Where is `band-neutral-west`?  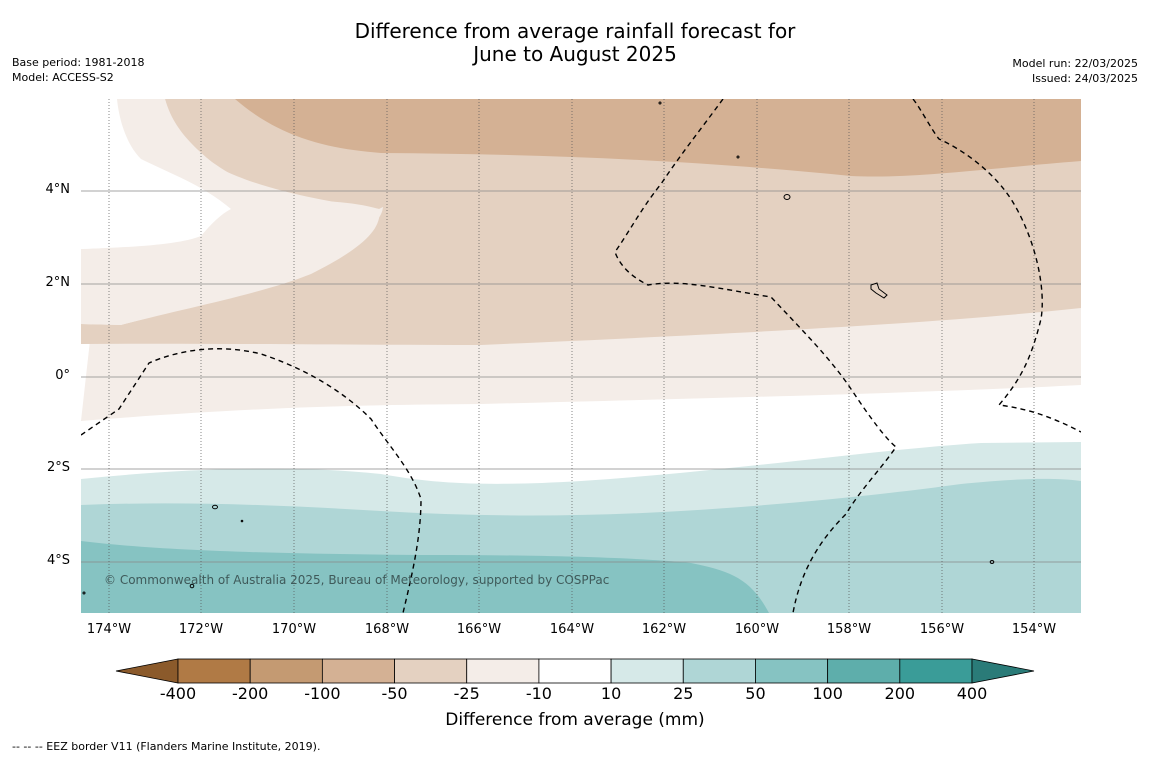
band-neutral-west is located at coordinates (156, 174).